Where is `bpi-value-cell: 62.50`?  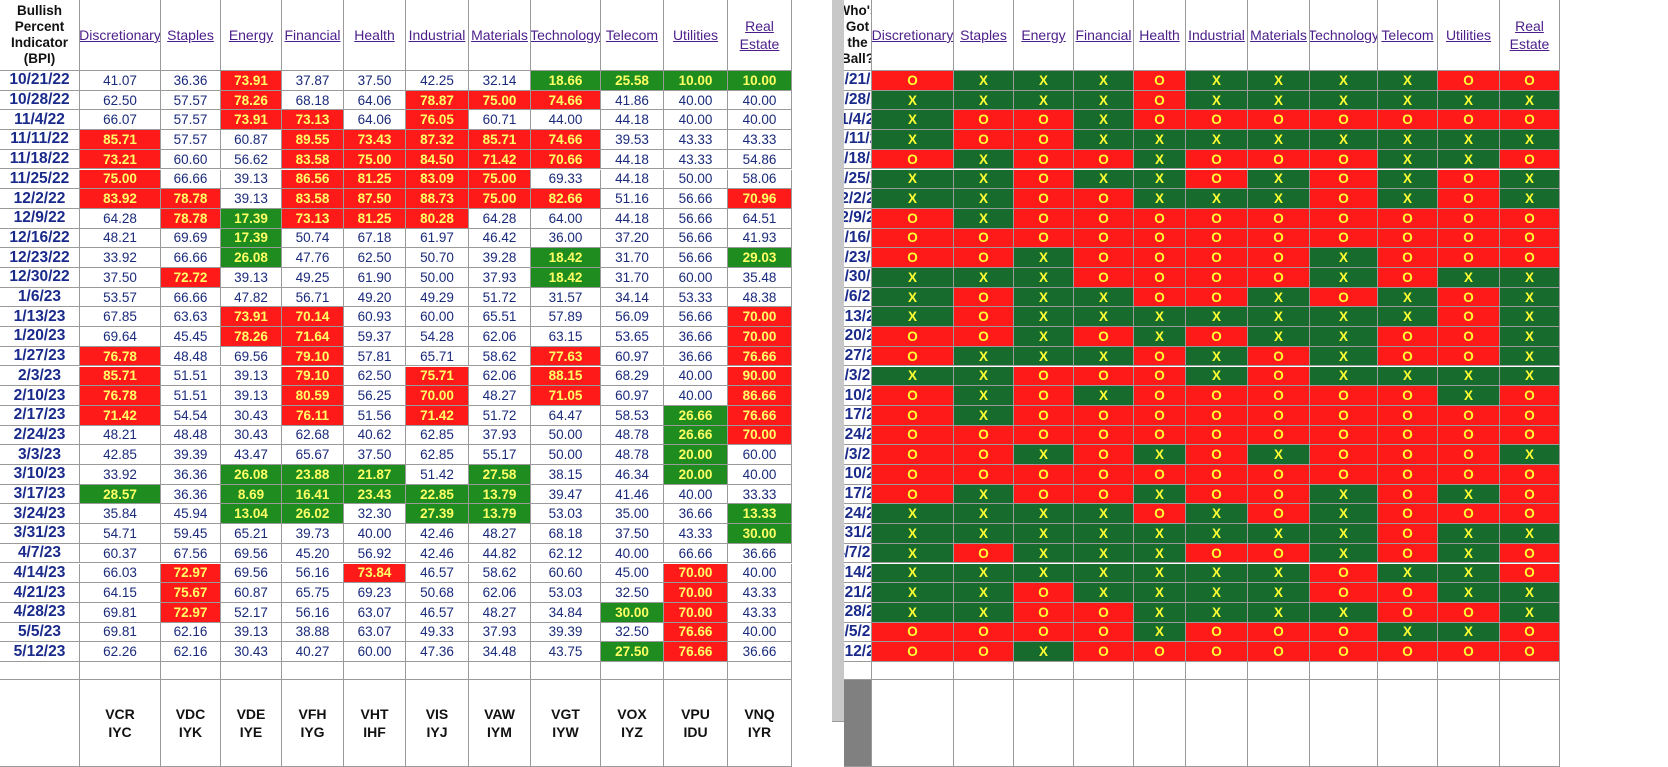 bpi-value-cell: 62.50 is located at coordinates (120, 100).